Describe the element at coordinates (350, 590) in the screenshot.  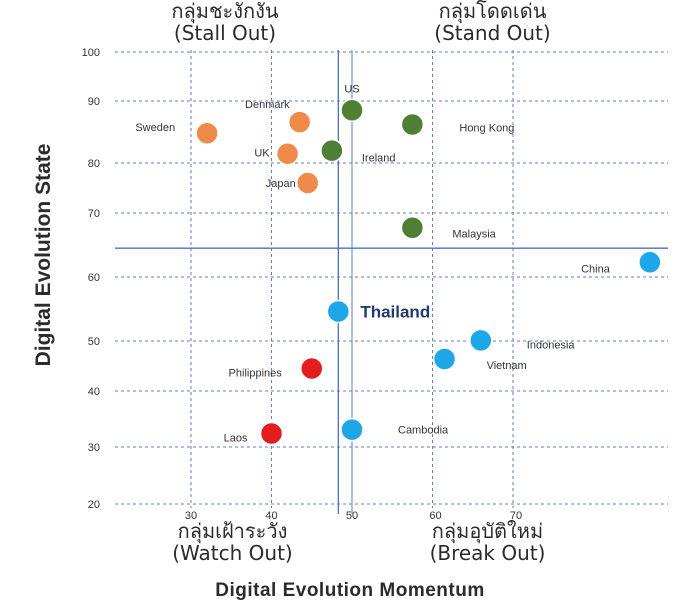
I see `x-axis-label: Digital Evolution Momentum` at that location.